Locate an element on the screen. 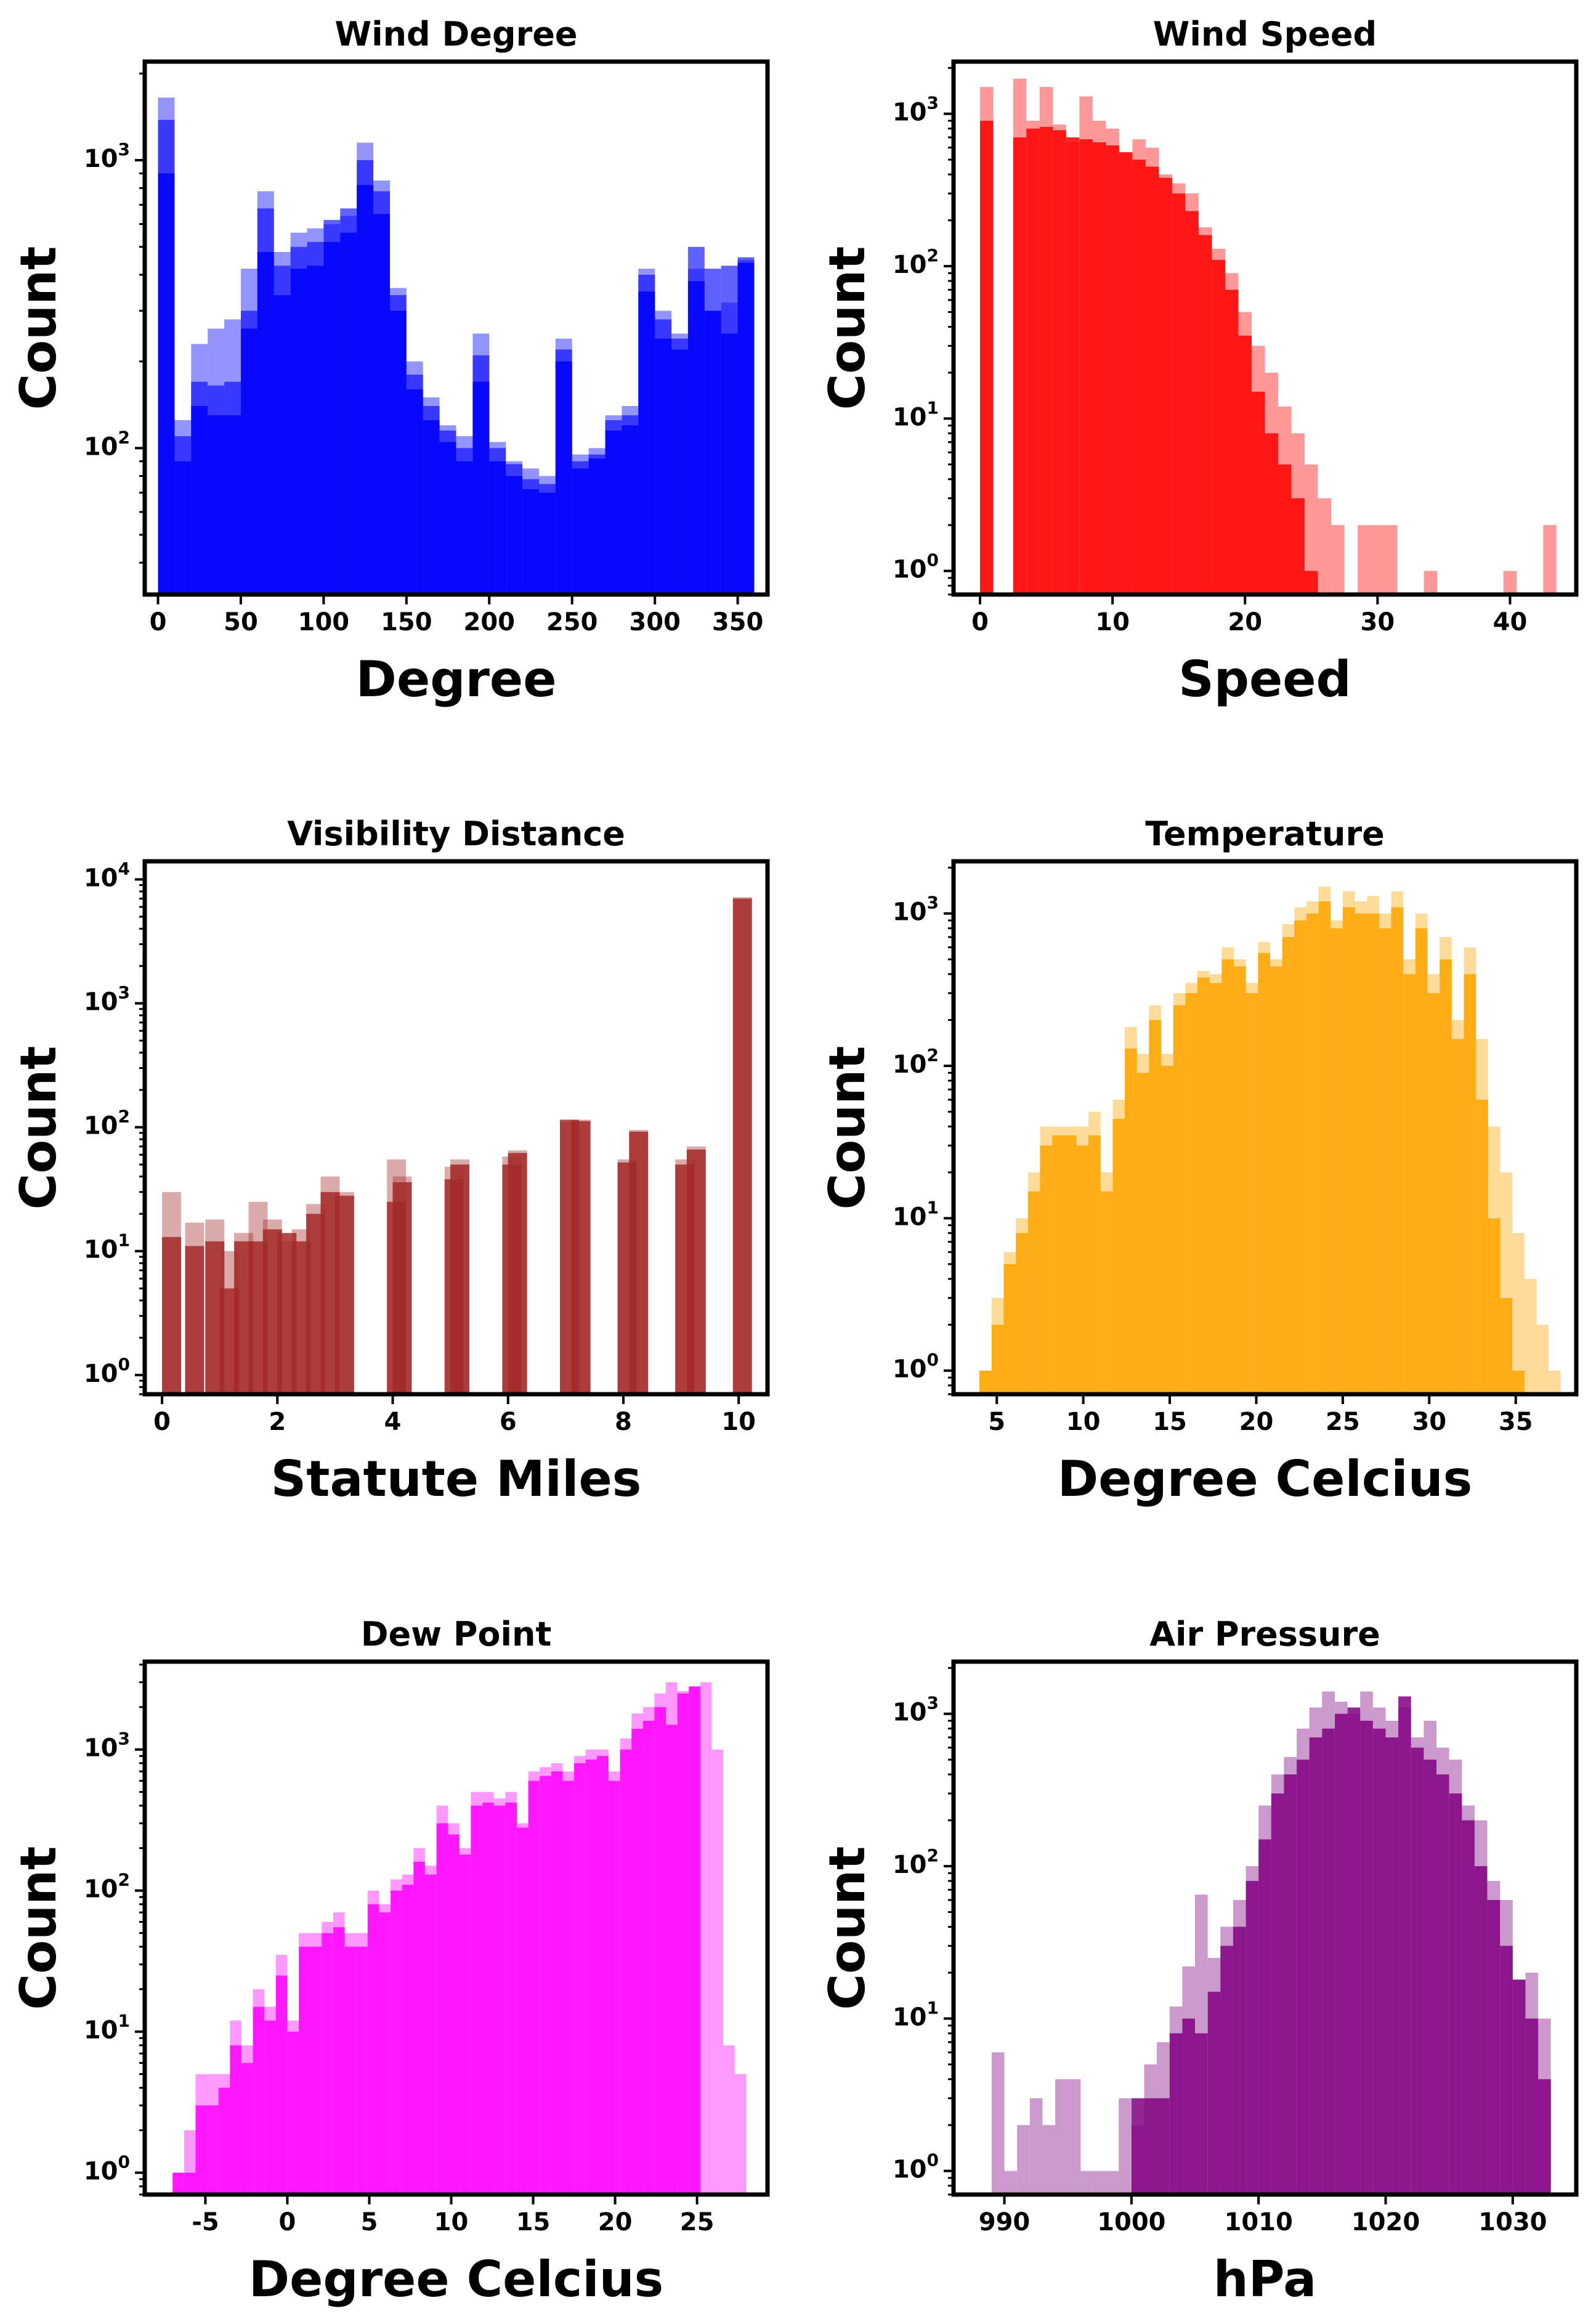  y-tick-label: 10⁴ is located at coordinates (107, 875).